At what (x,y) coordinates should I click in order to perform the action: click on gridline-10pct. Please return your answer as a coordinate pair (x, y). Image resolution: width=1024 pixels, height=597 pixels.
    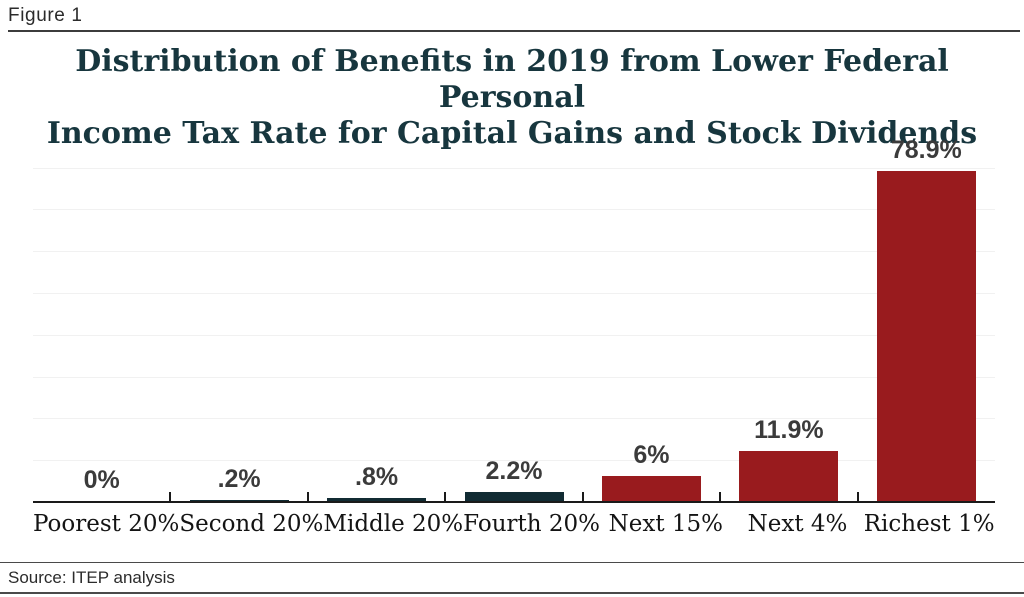
    Looking at the image, I should click on (514, 461).